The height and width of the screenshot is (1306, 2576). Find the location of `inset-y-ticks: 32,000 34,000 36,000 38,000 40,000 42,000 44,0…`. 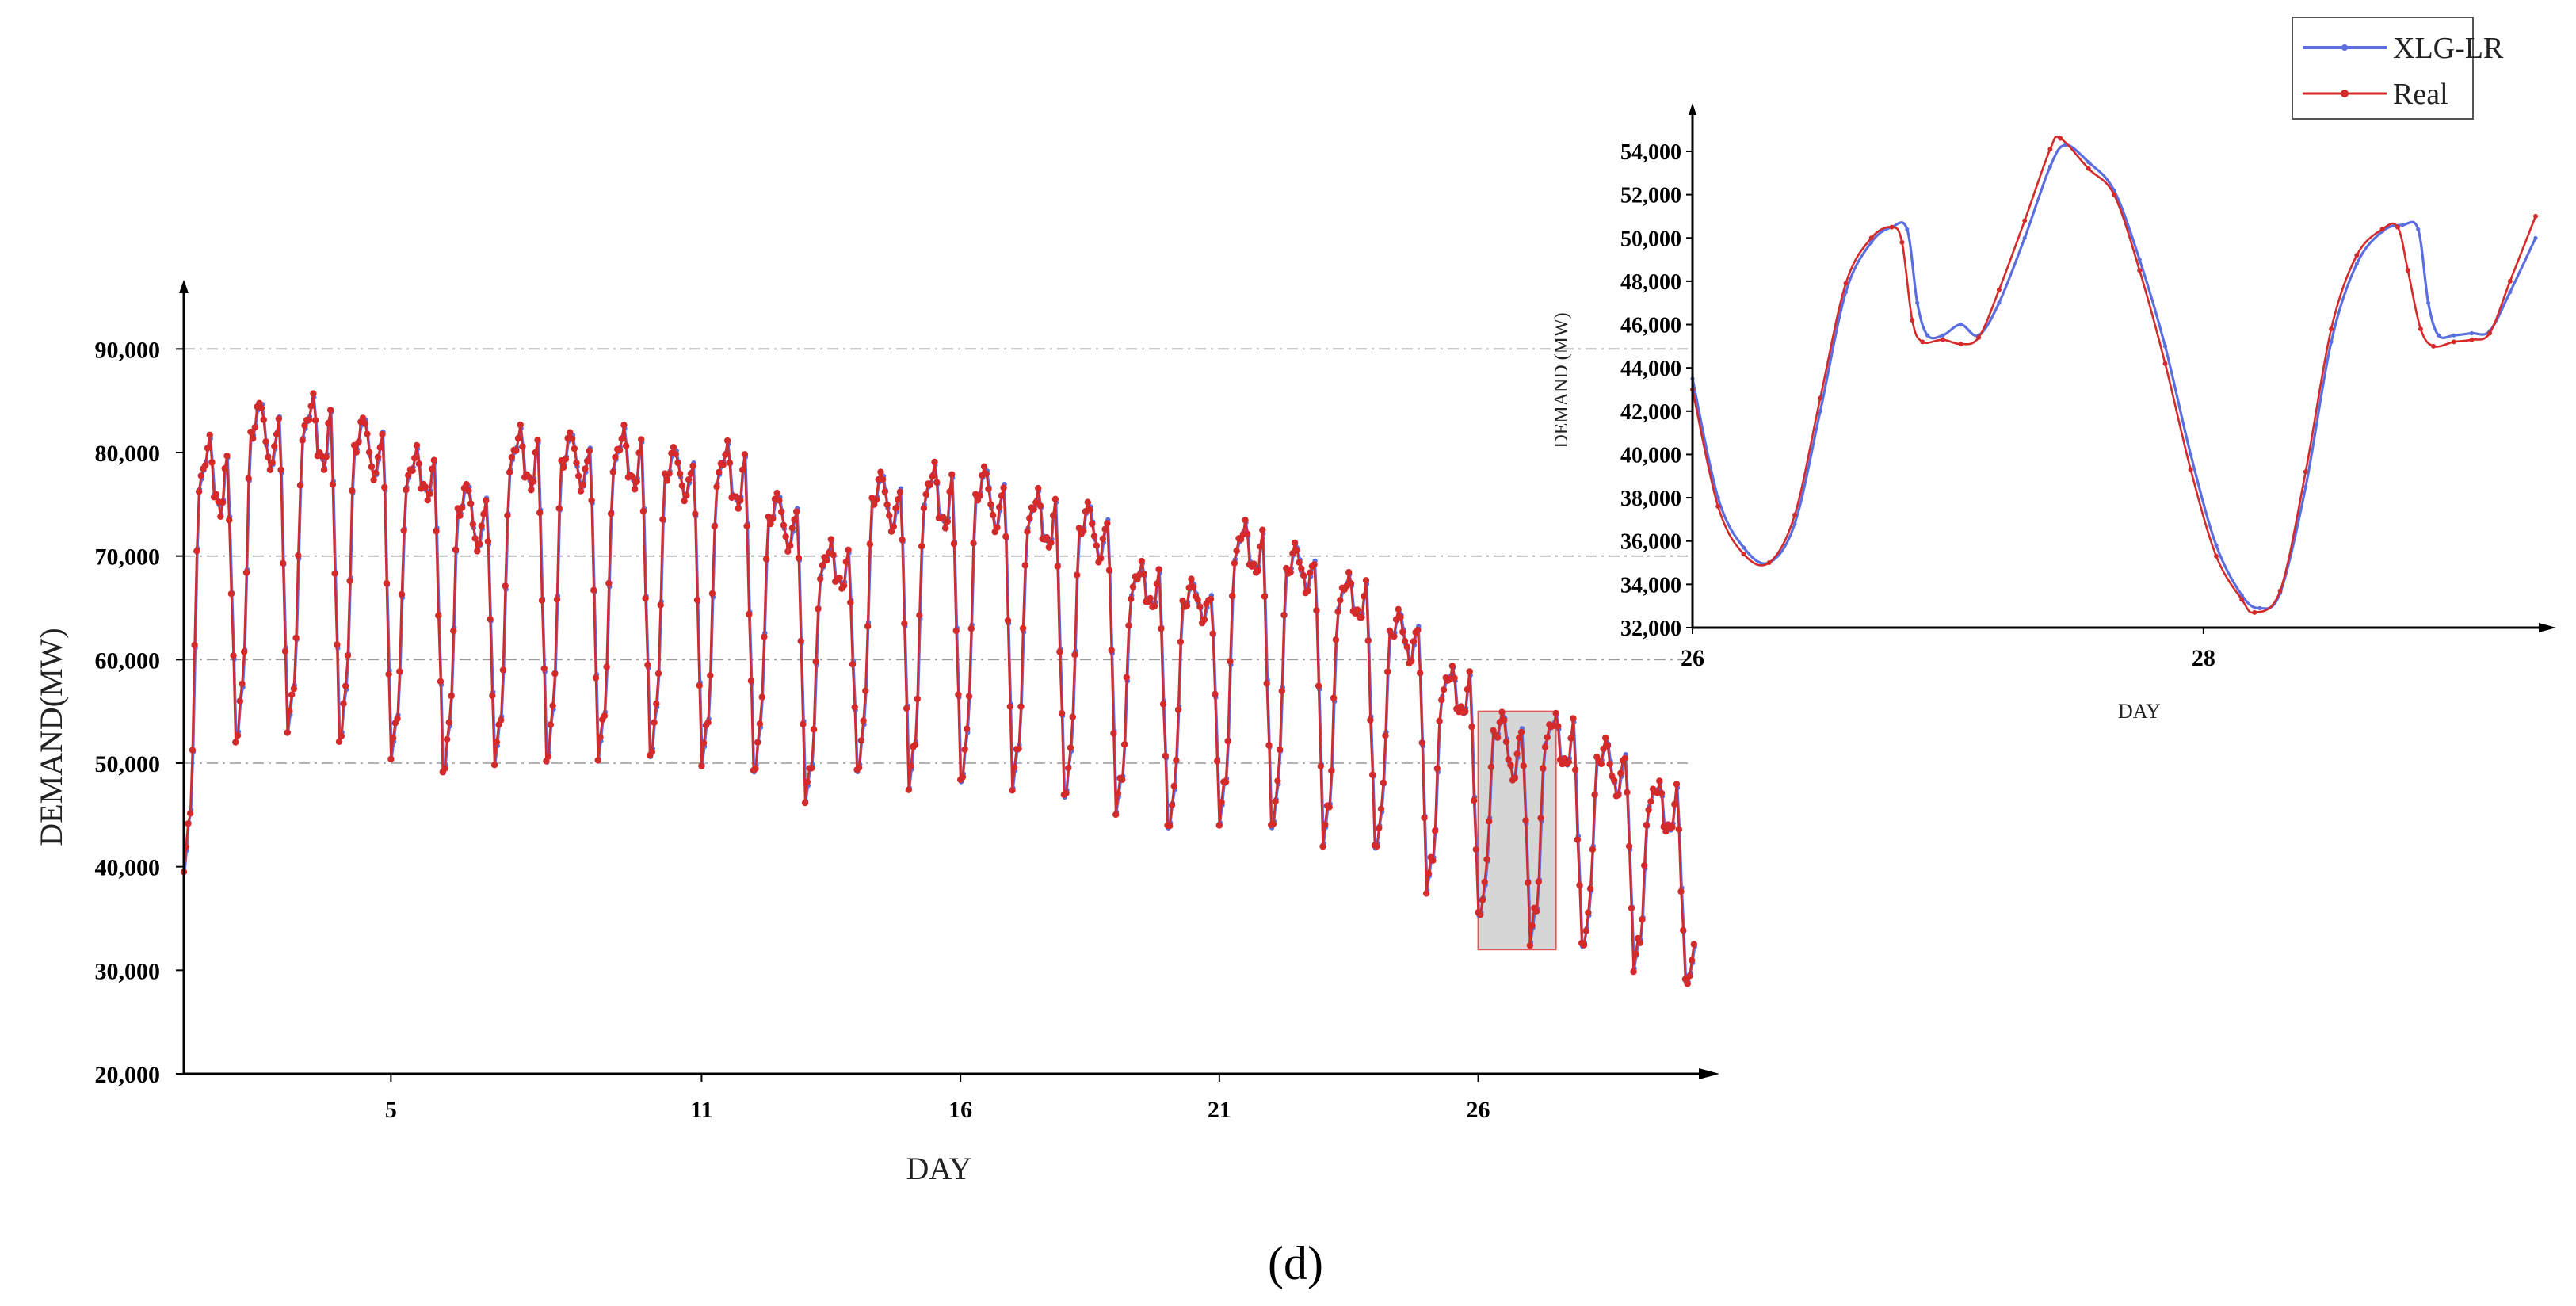

inset-y-ticks: 32,000 34,000 36,000 38,000 40,000 42,000 44,0… is located at coordinates (1656, 390).